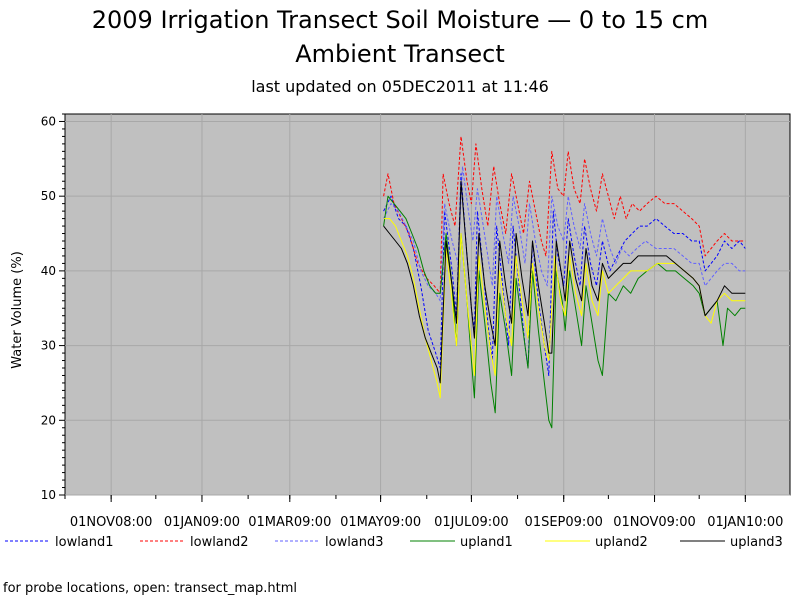 The height and width of the screenshot is (600, 800). I want to click on x-tick-label: 01MAR09:00, so click(289, 522).